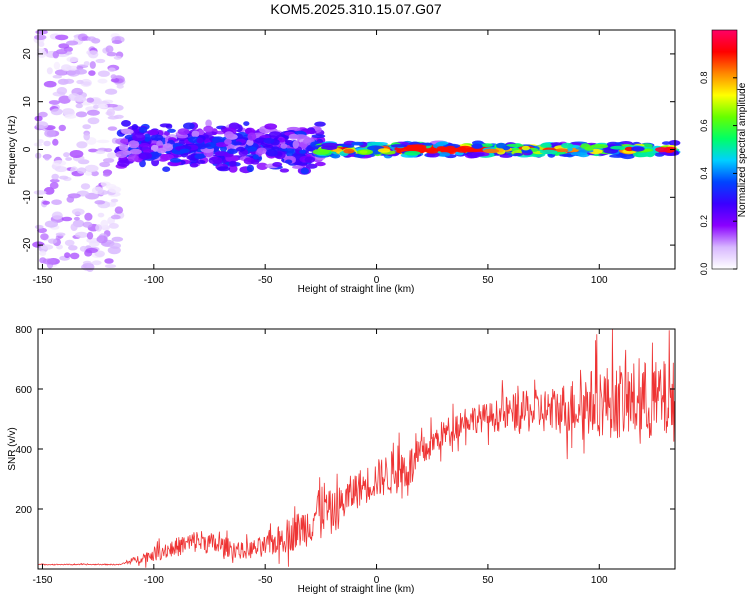 This screenshot has width=750, height=600. What do you see at coordinates (23, 450) in the screenshot?
I see `snr-ytick-label: 400` at bounding box center [23, 450].